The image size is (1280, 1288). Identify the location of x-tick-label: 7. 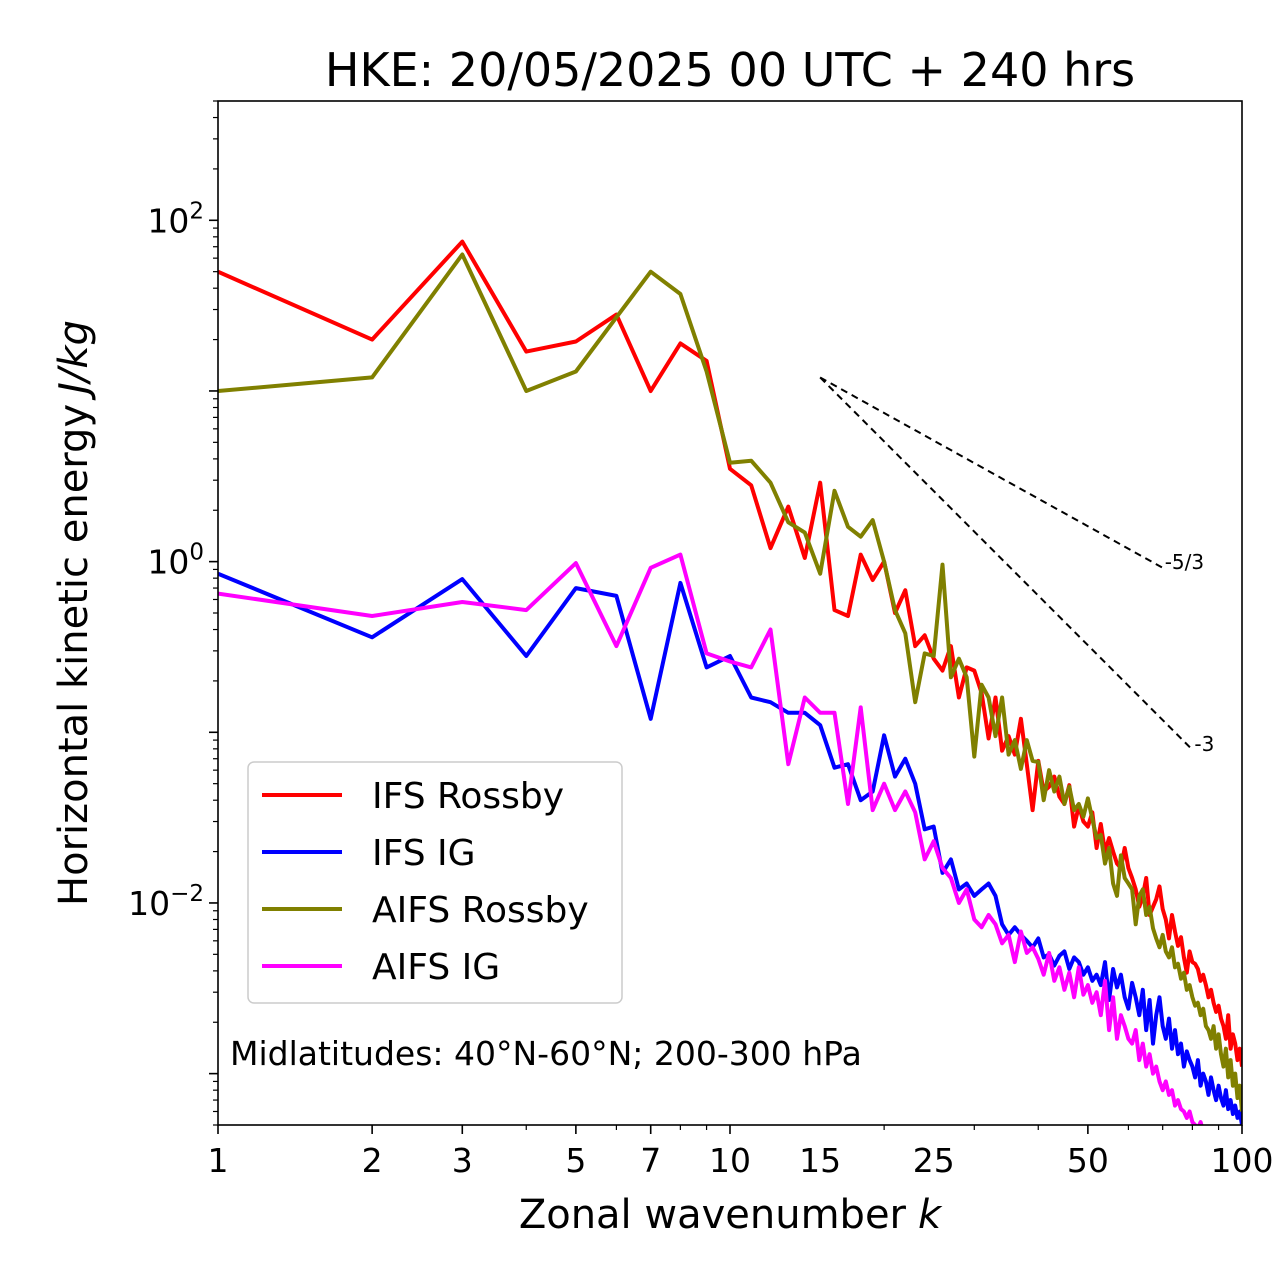
(650, 1160).